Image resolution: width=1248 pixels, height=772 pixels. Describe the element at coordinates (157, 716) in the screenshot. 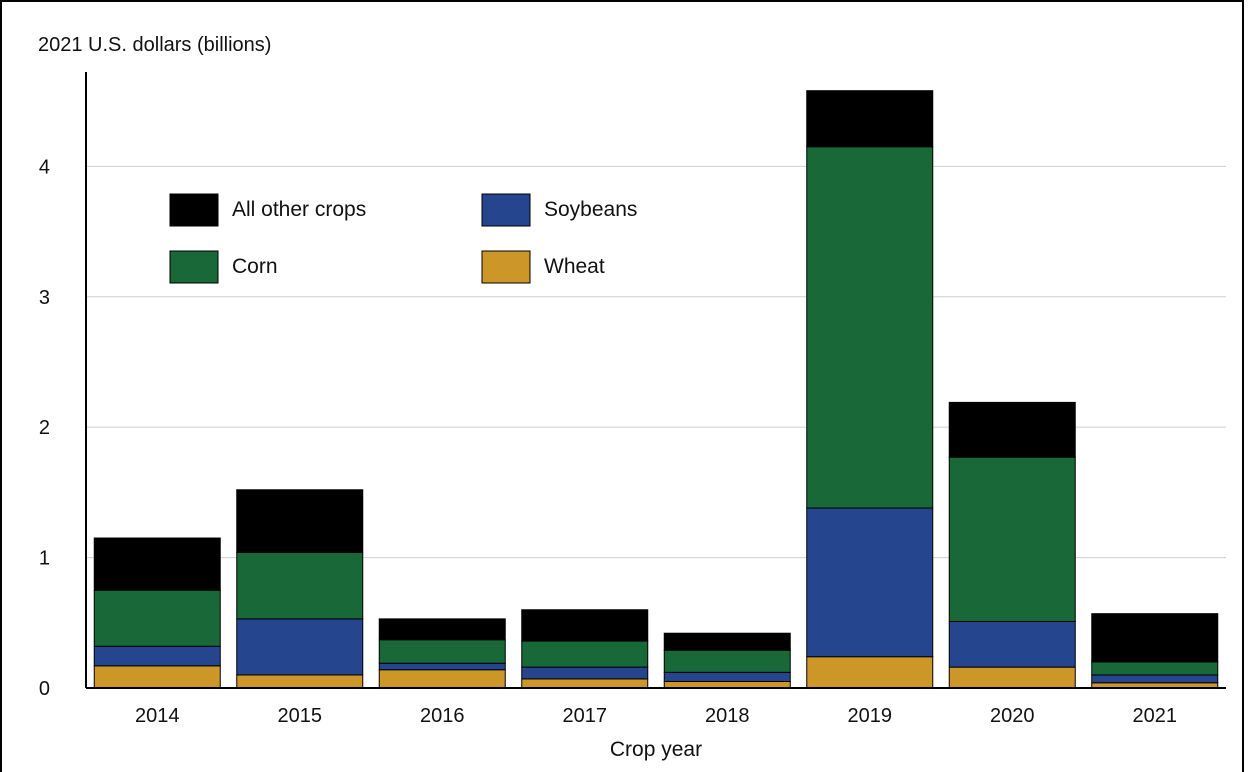

I see `x-tick-label: 2014` at that location.